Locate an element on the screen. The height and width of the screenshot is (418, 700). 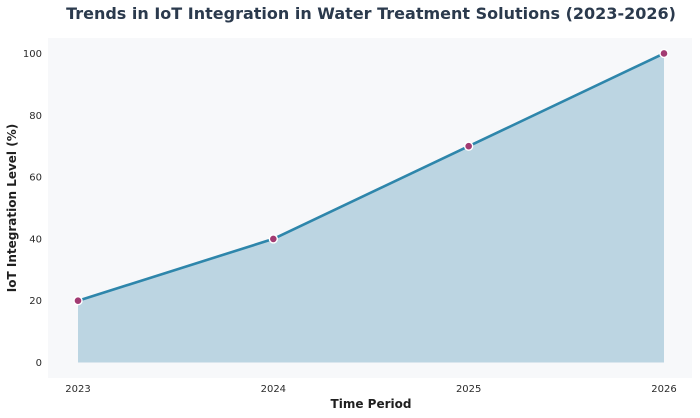
y-tick-40: 40 is located at coordinates (35, 239).